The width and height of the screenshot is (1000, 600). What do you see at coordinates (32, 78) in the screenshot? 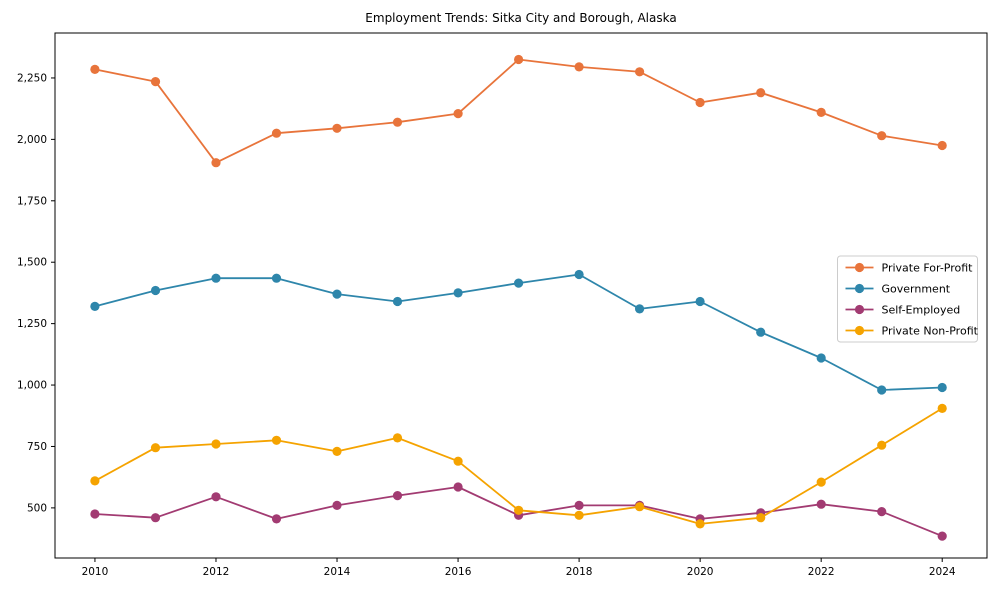
I see `y-axis-tick-label: 2,250` at bounding box center [32, 78].